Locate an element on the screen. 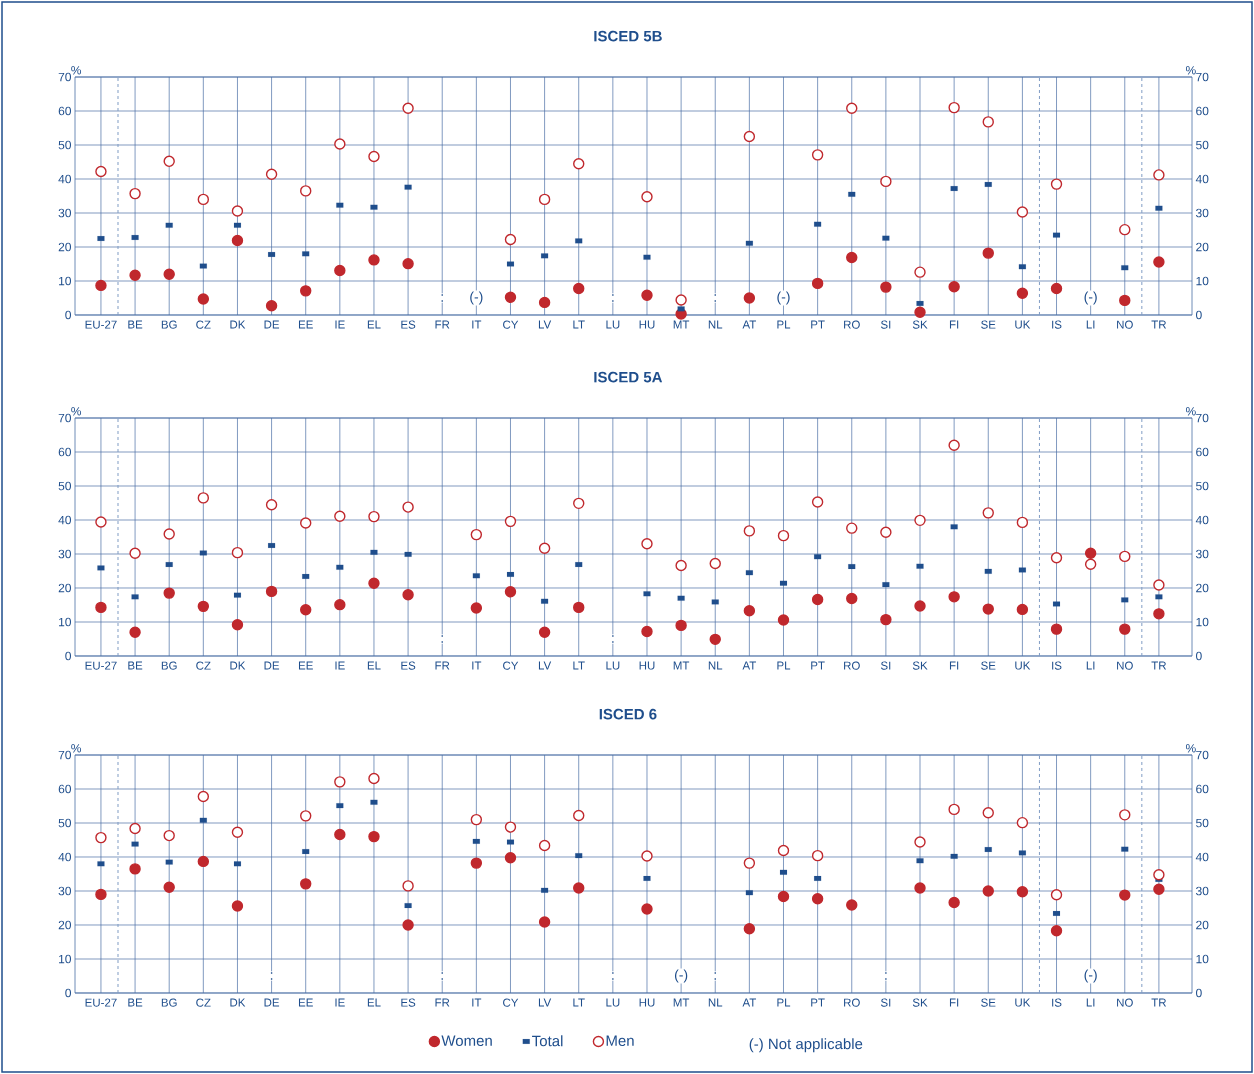 This screenshot has width=1254, height=1074. x-tick-label: LU is located at coordinates (613, 665).